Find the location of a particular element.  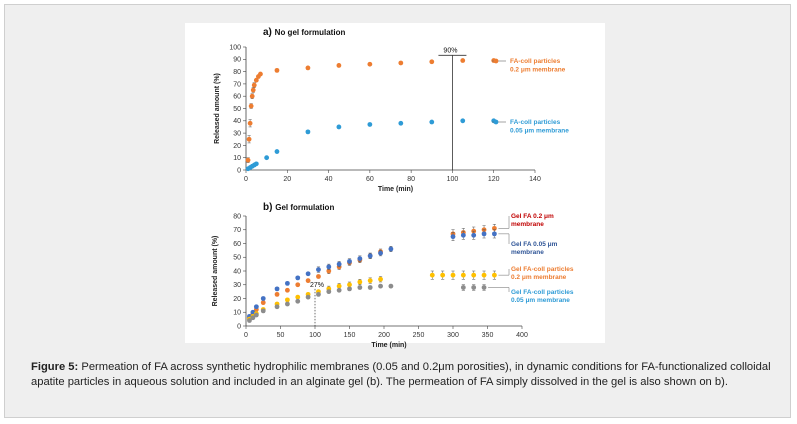

legend-entry: FA-coll particles 0.2 μm membrane is located at coordinates (529, 66).